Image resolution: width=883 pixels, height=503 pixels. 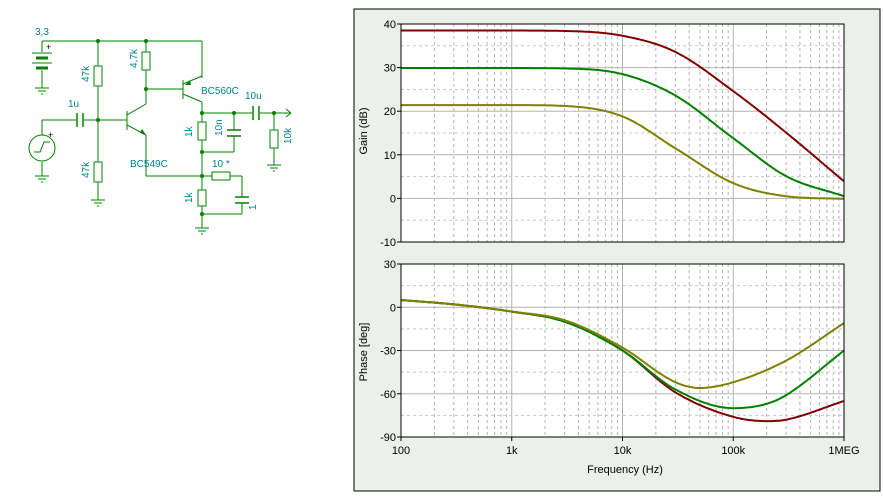 What do you see at coordinates (48, 47) in the screenshot?
I see `supply-plus-sign: +` at bounding box center [48, 47].